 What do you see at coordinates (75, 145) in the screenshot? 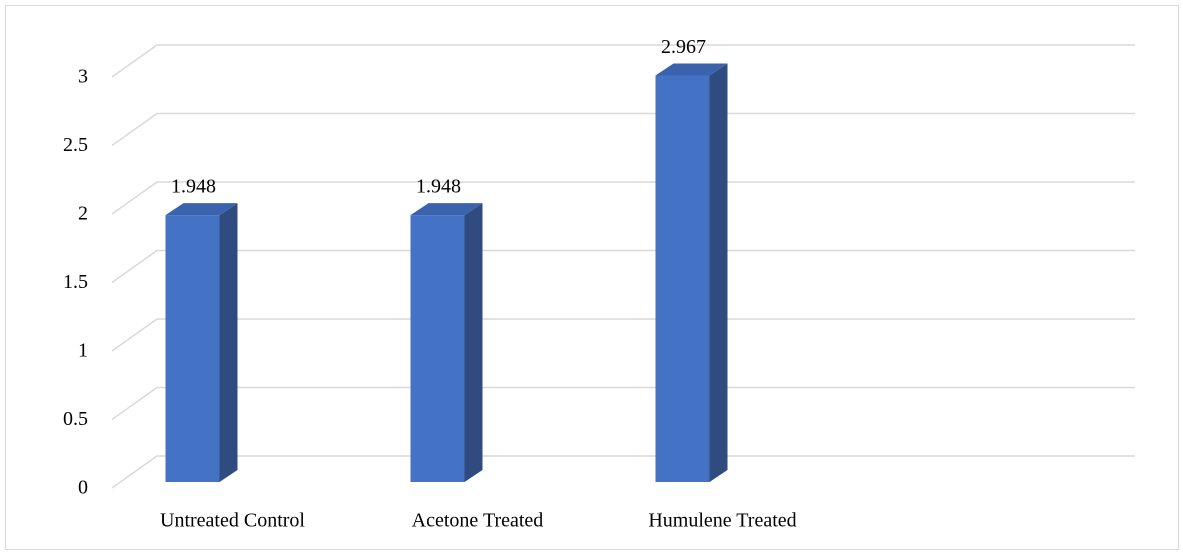
I see `y-tick-label: 2.5` at bounding box center [75, 145].